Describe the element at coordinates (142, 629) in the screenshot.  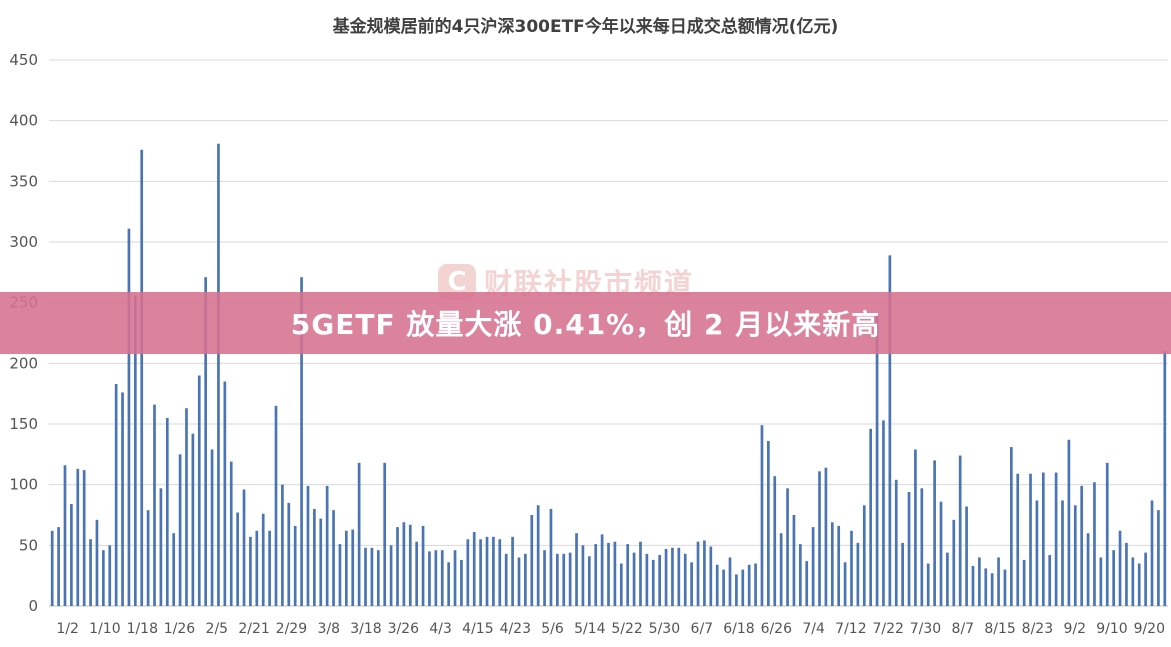
I see `x-tick-label: 1/18` at that location.